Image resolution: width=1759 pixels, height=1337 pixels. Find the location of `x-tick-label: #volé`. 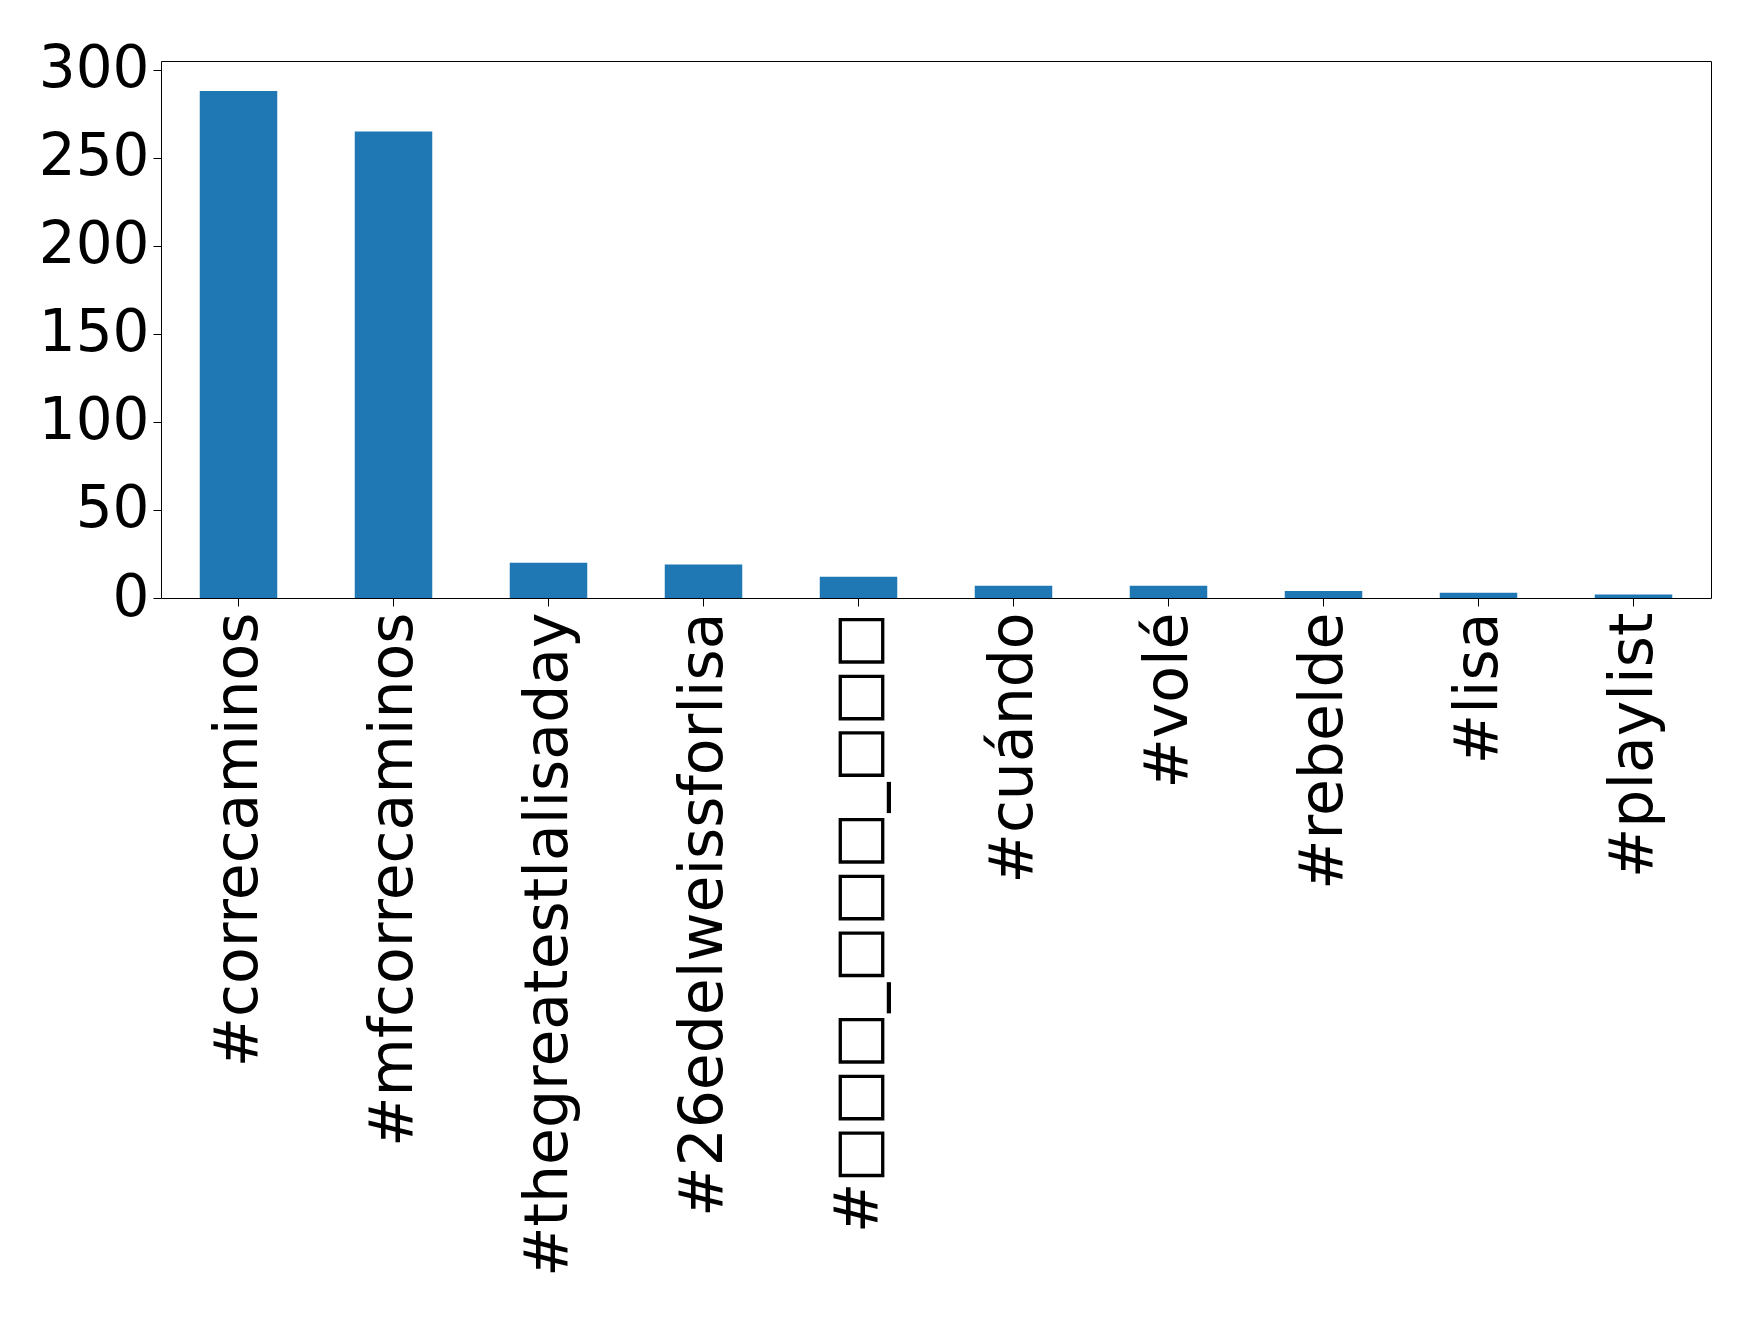

x-tick-label: #volé is located at coordinates (1165, 700).